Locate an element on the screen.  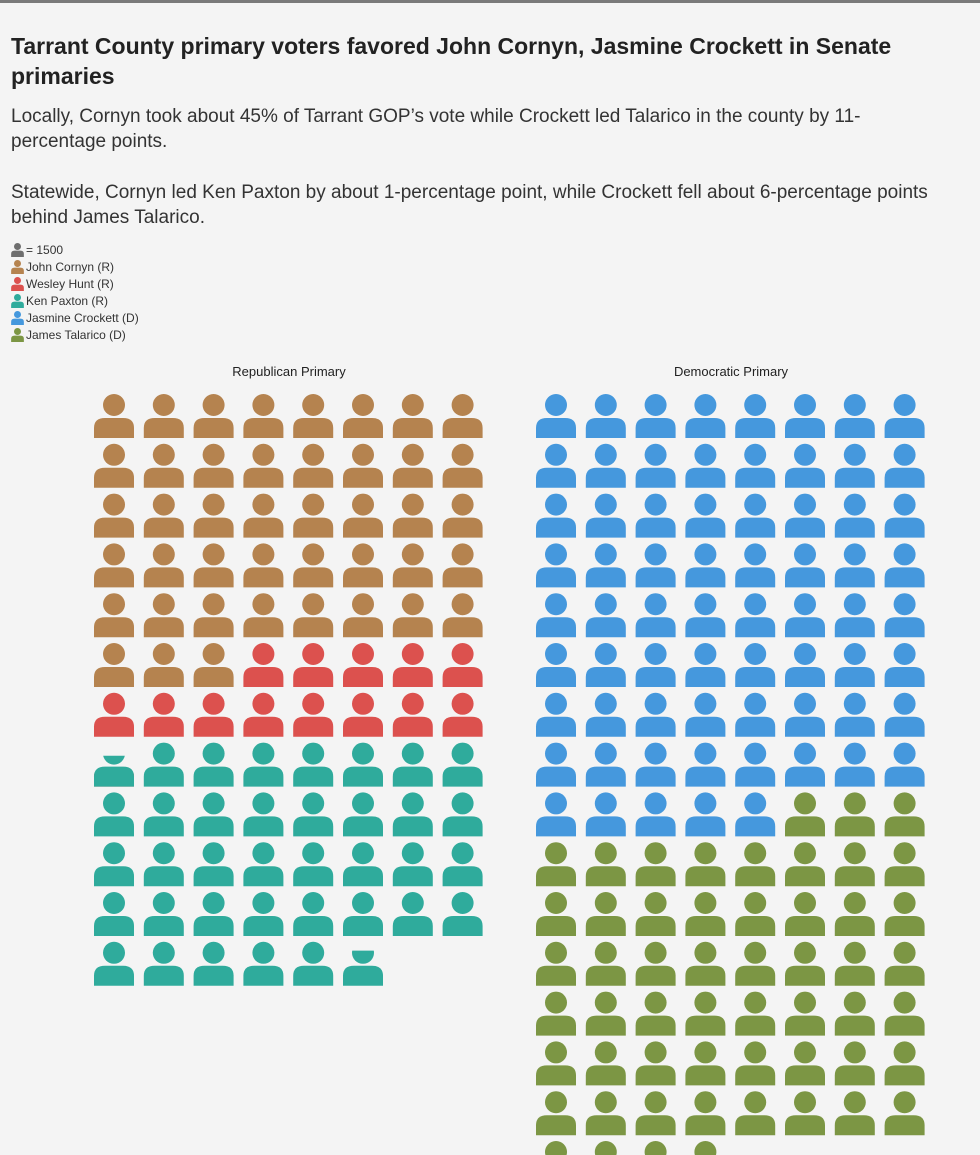
legend-item-label: John Cornyn (R) is located at coordinates (70, 266).